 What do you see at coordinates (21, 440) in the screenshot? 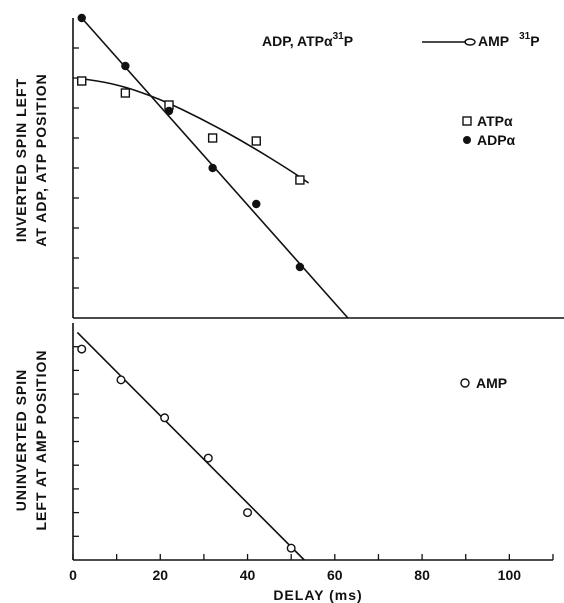
I see `bottom-ylabel-line1: UNINVERTED SPIN` at bounding box center [21, 440].